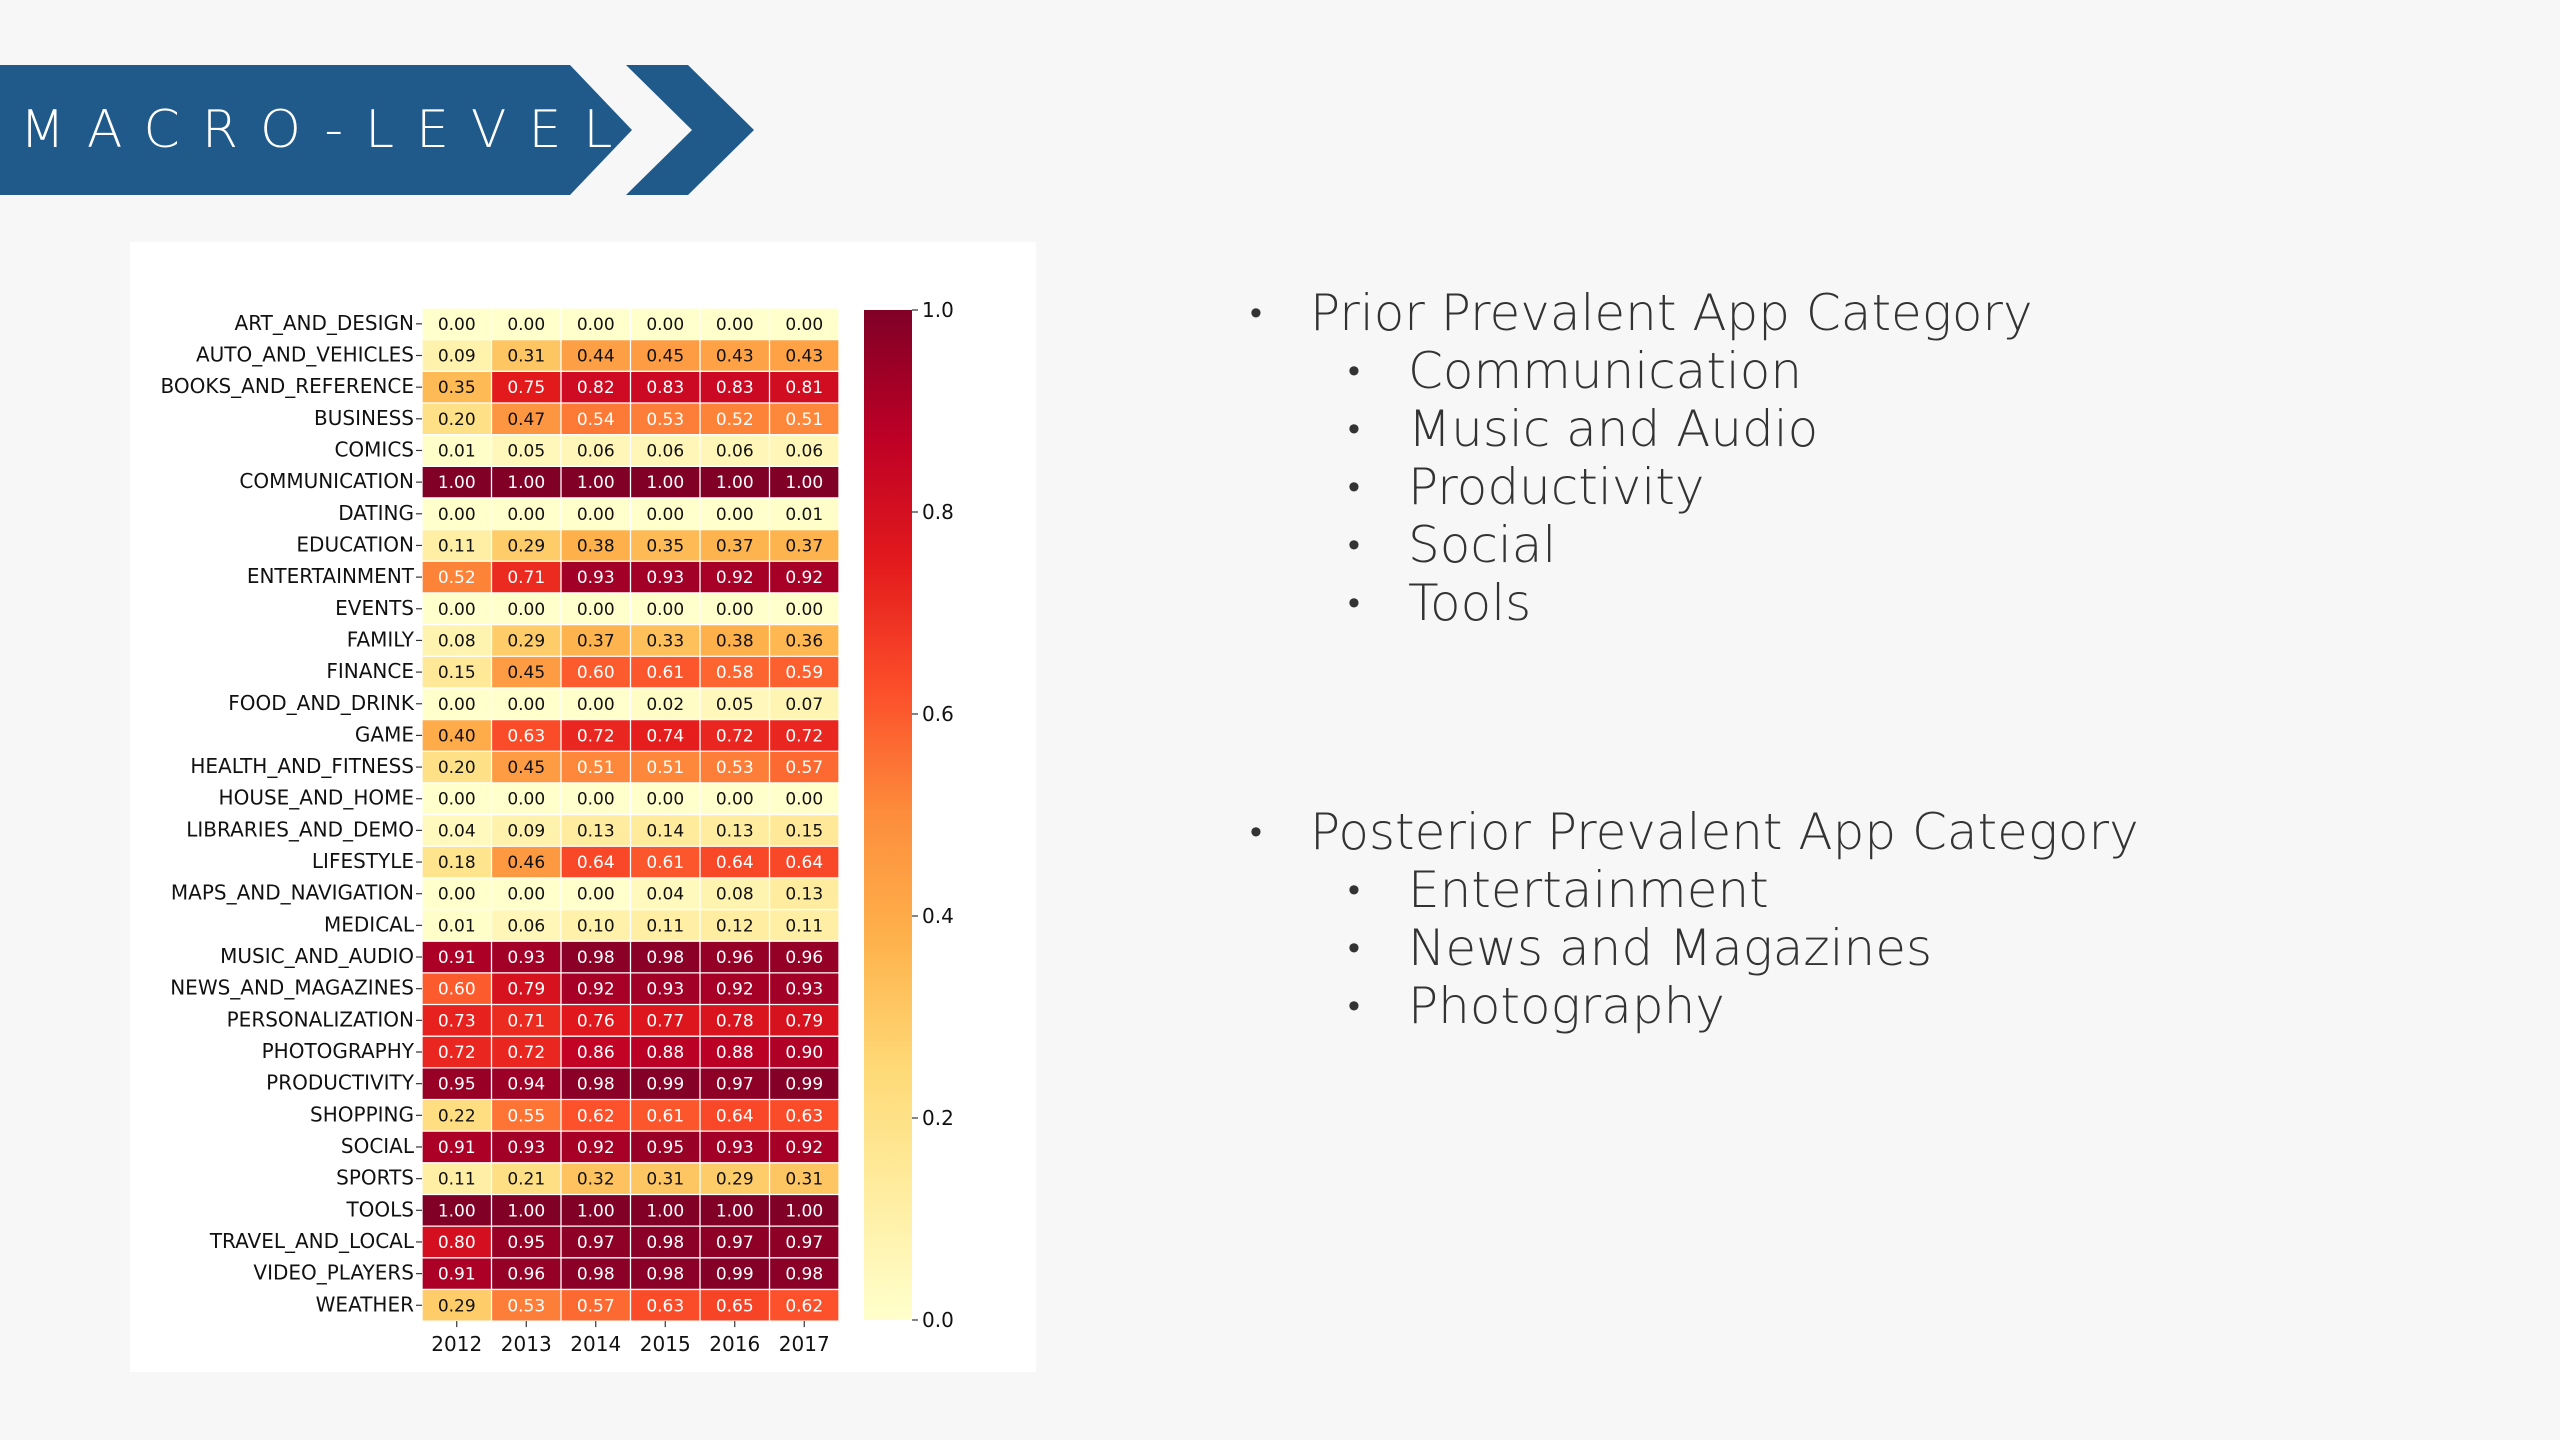  I want to click on cell-value-label: 0.01, so click(457, 451).